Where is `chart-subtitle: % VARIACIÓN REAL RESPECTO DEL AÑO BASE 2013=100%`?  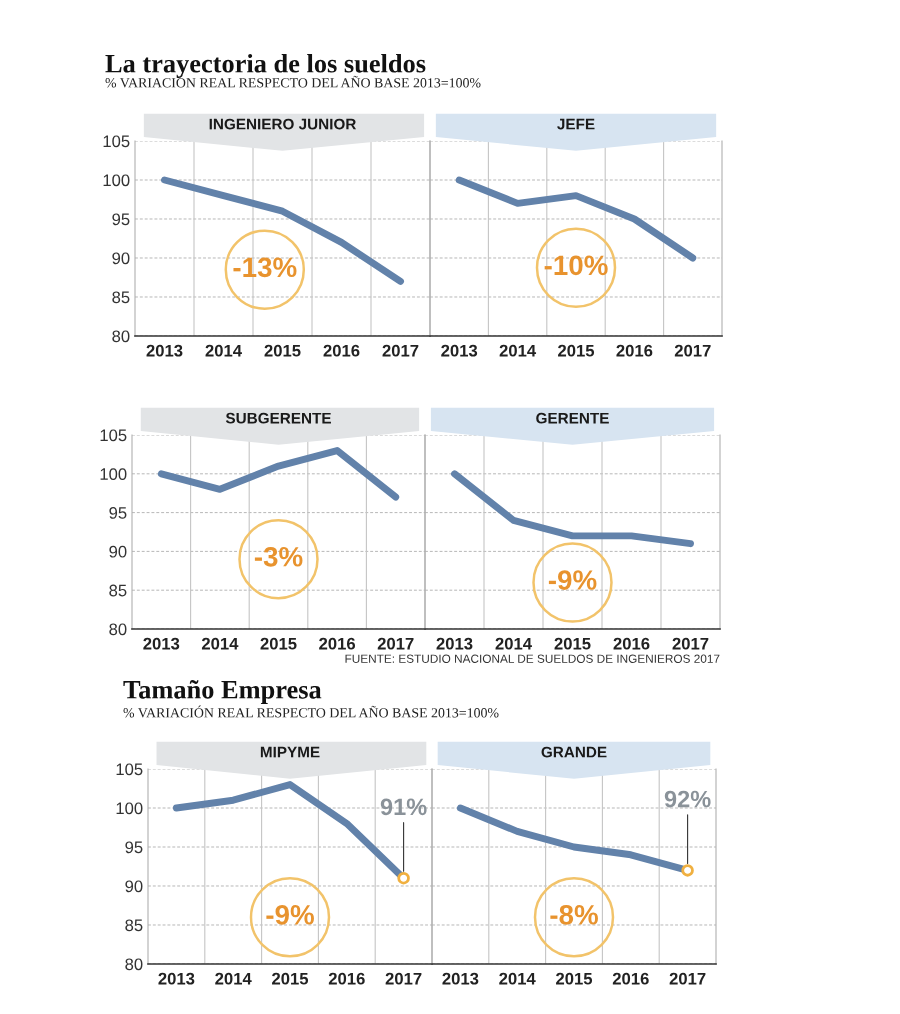 chart-subtitle: % VARIACIÓN REAL RESPECTO DEL AÑO BASE 2013=100% is located at coordinates (311, 711).